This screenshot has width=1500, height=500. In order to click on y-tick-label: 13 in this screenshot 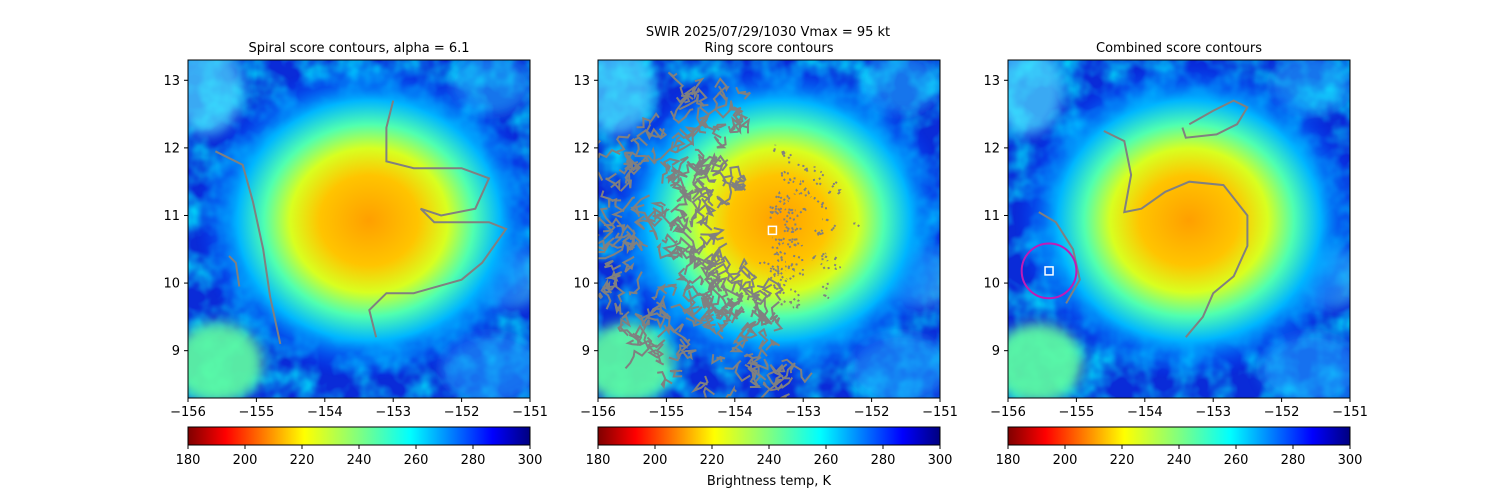, I will do `click(171, 81)`.